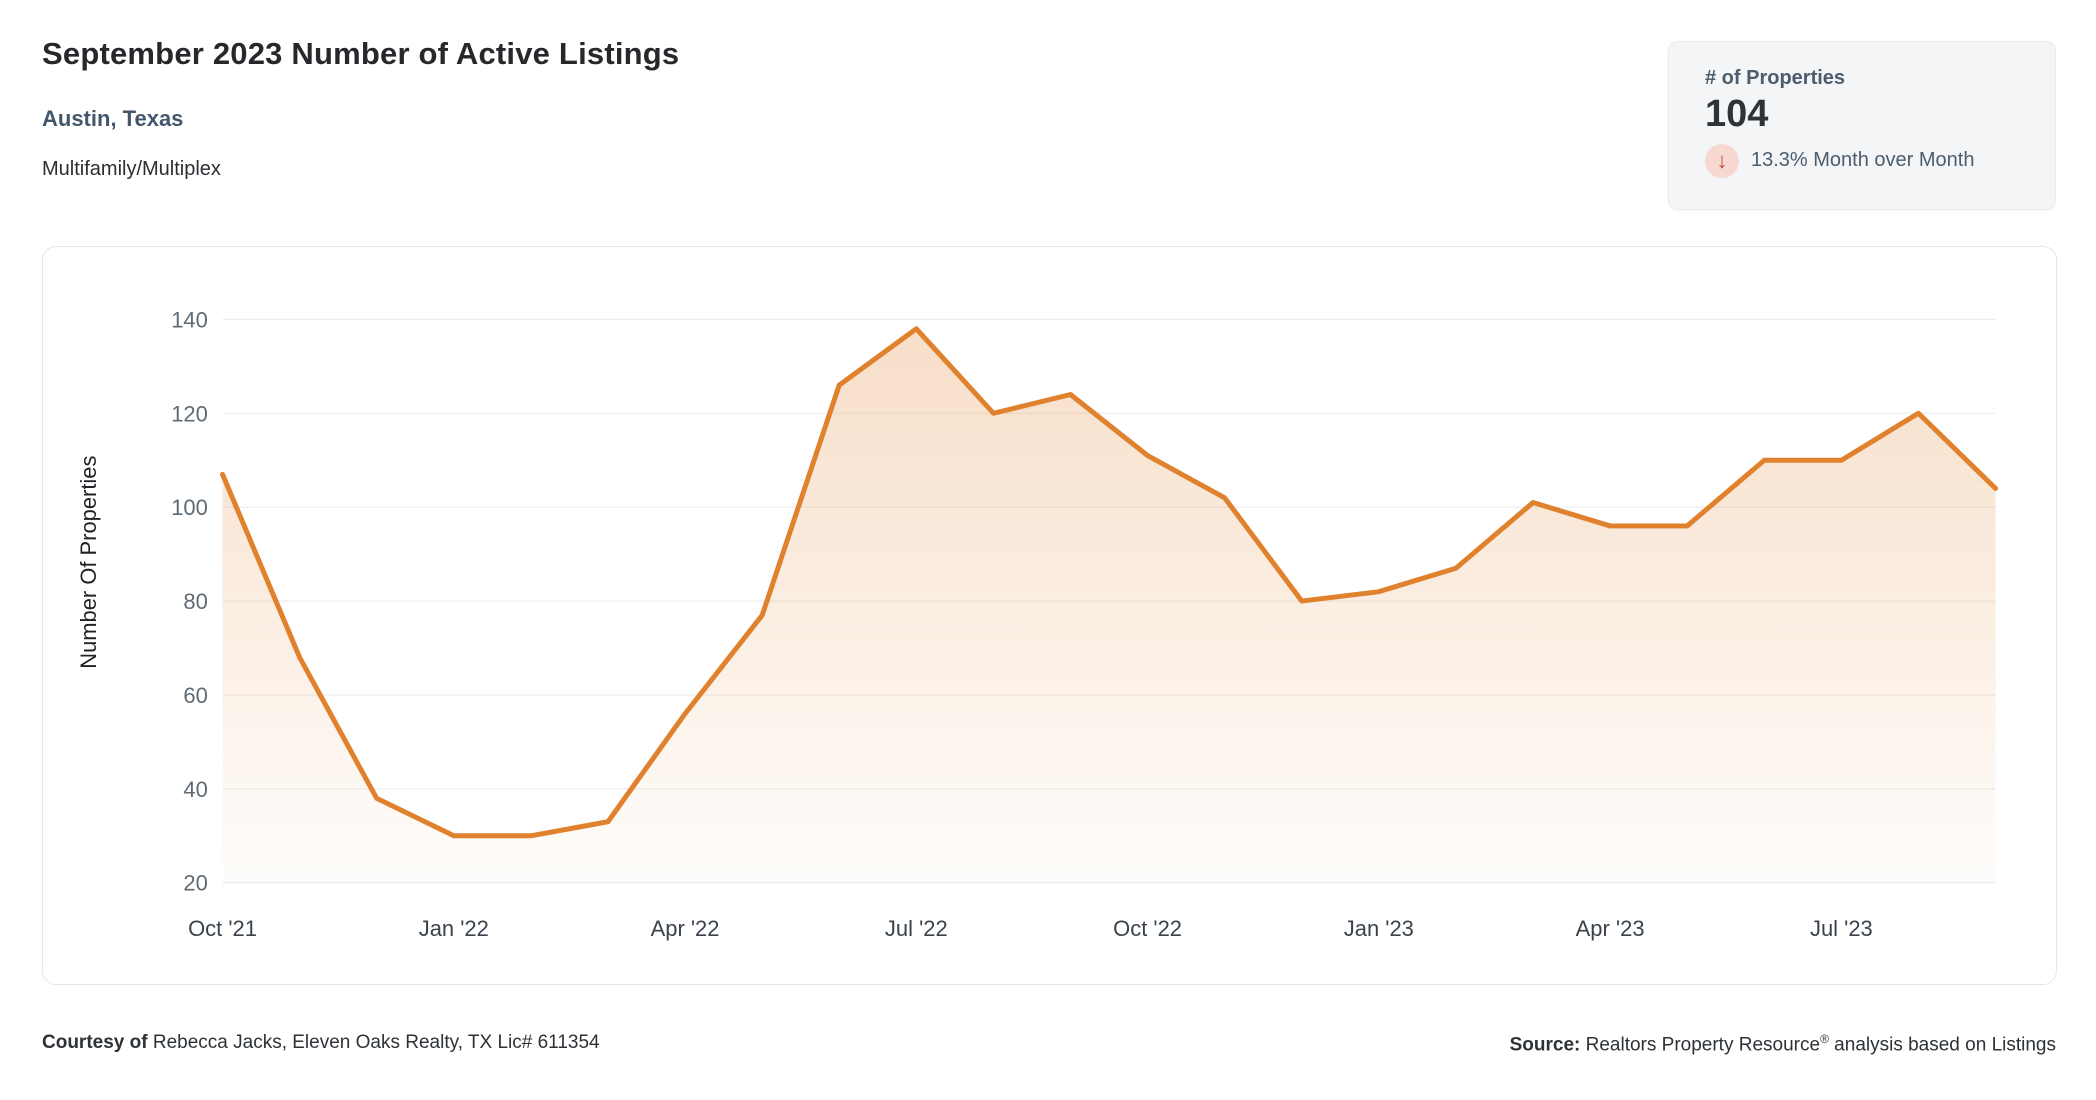 This screenshot has height=1100, width=2096. What do you see at coordinates (195, 695) in the screenshot?
I see `y-tick-label: 60` at bounding box center [195, 695].